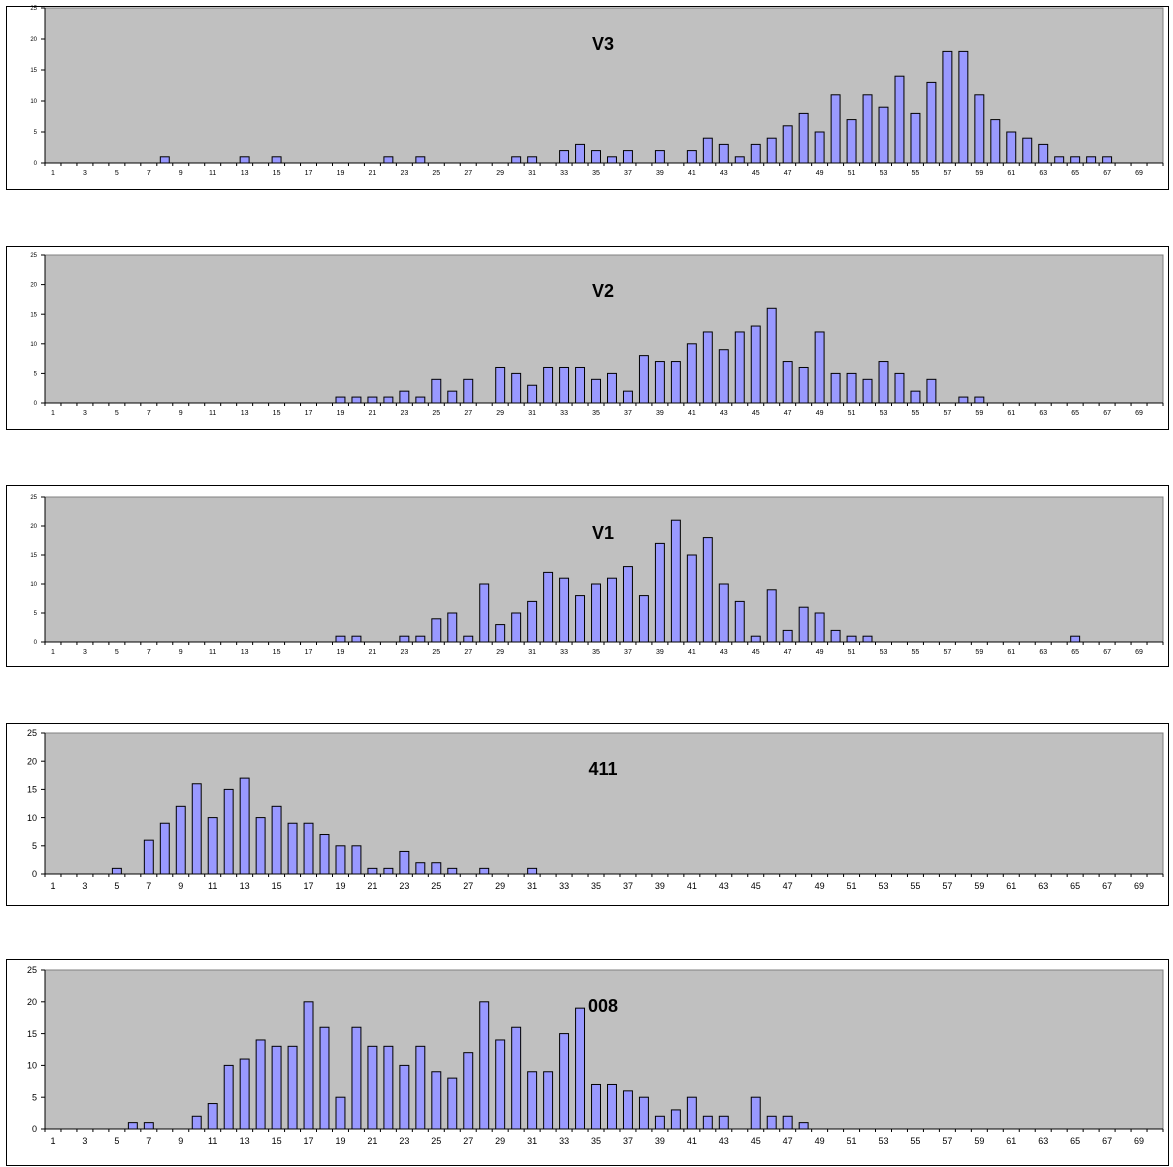  What do you see at coordinates (596, 886) in the screenshot?
I see `x-tick-label: 35` at bounding box center [596, 886].